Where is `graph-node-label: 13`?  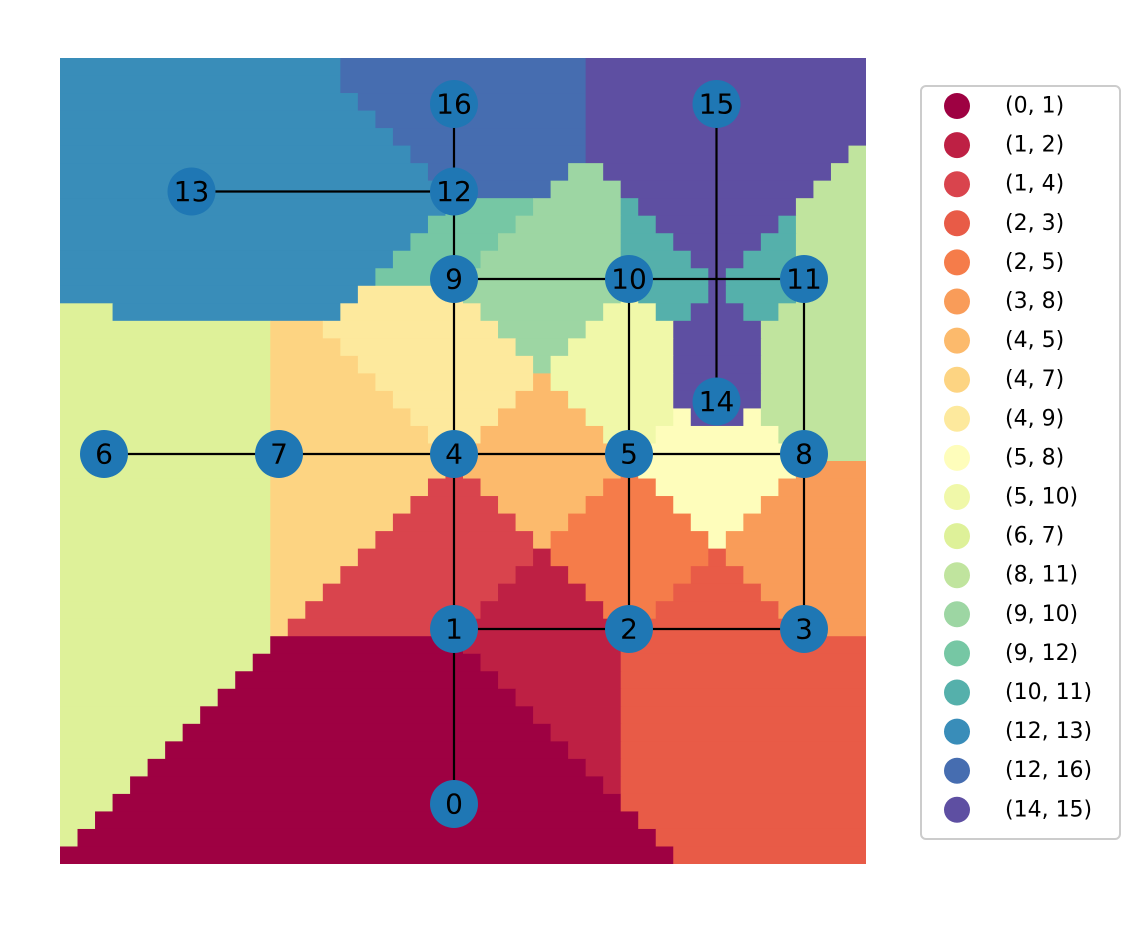 graph-node-label: 13 is located at coordinates (192, 191).